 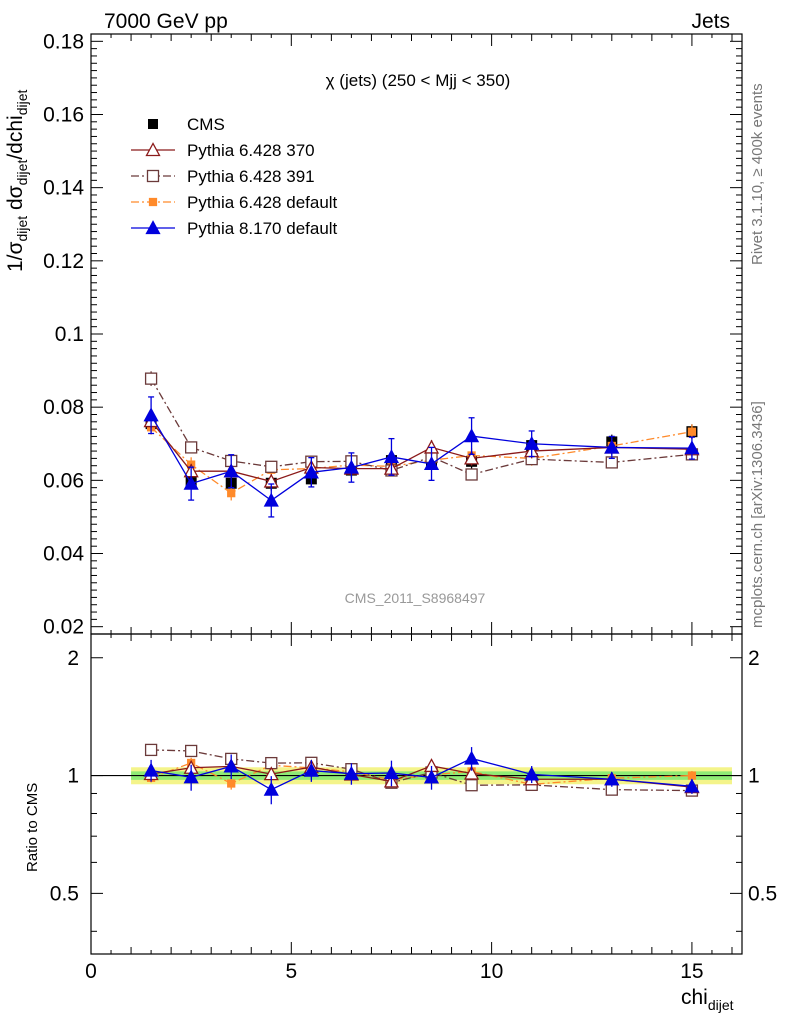 What do you see at coordinates (707, 999) in the screenshot?
I see `x-axis-title: chidijet` at bounding box center [707, 999].